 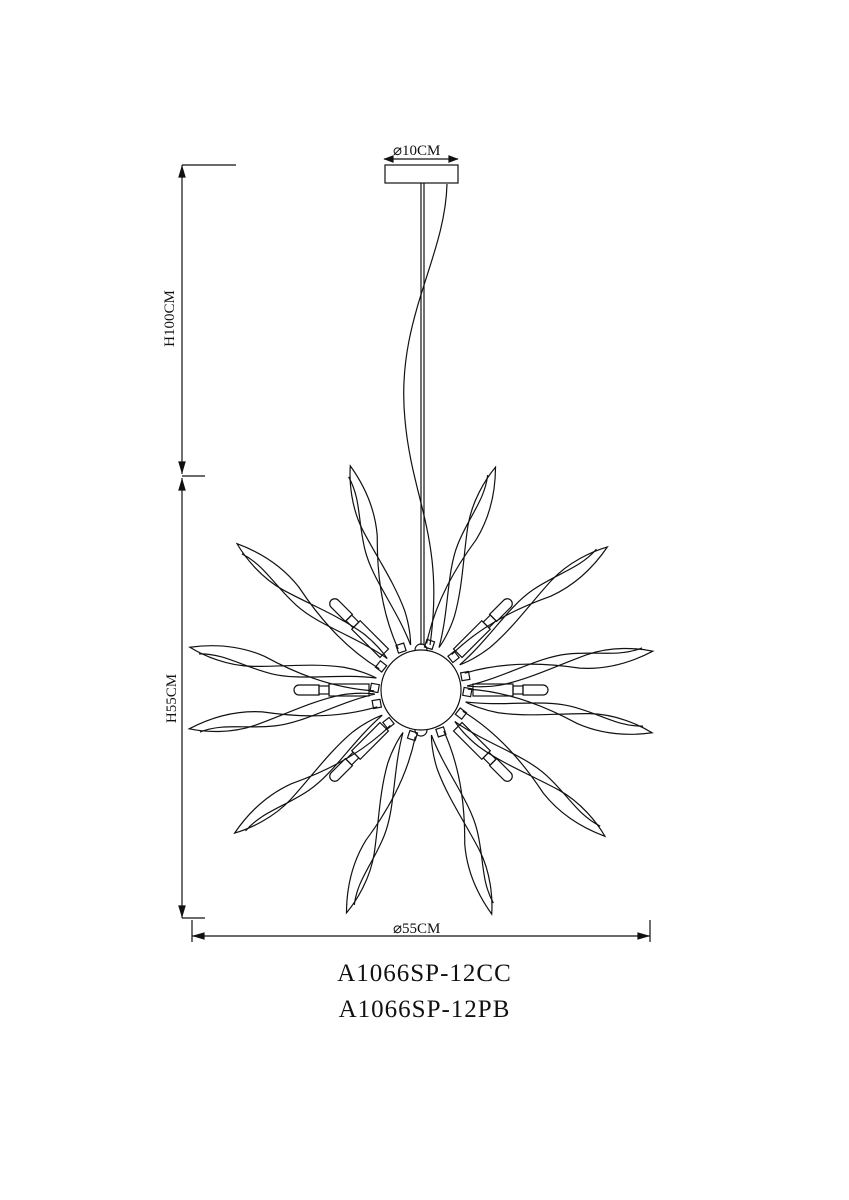 What do you see at coordinates (421, 690) in the screenshot?
I see `central-hub` at bounding box center [421, 690].